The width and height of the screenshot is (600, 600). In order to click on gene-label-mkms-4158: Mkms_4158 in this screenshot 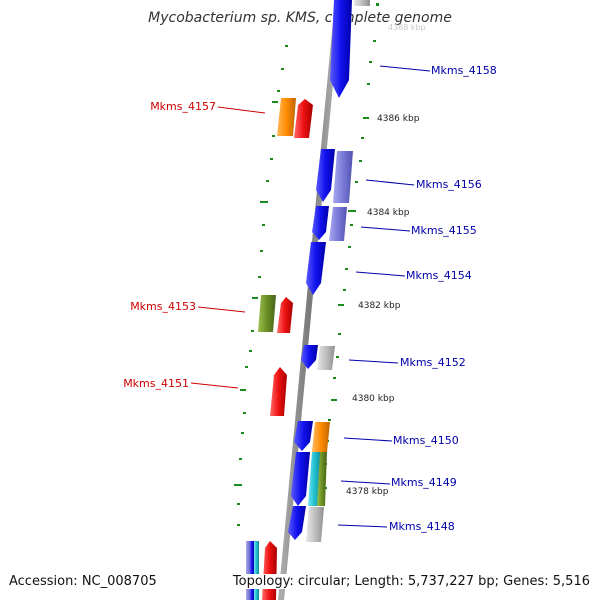, I will do `click(464, 70)`.